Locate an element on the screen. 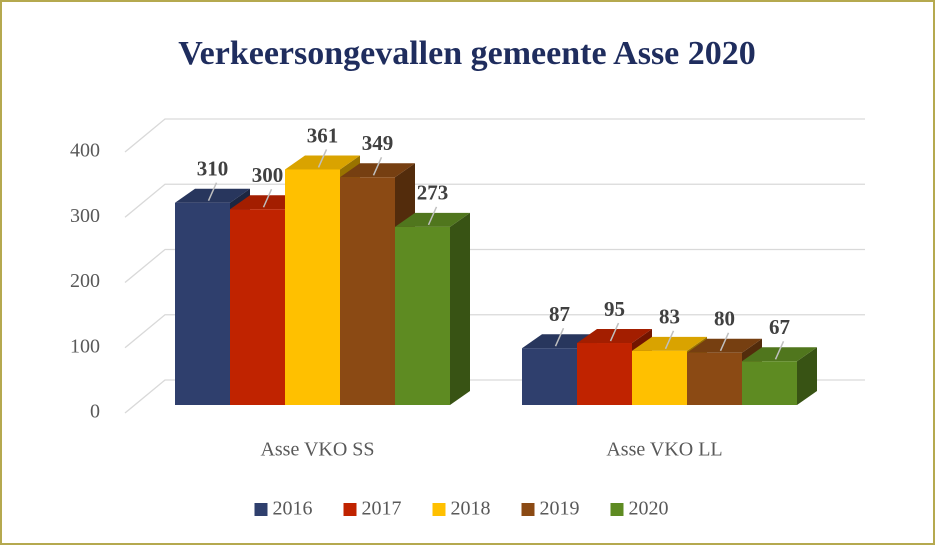  x-tick-label: Asse VKO SS is located at coordinates (317, 450).